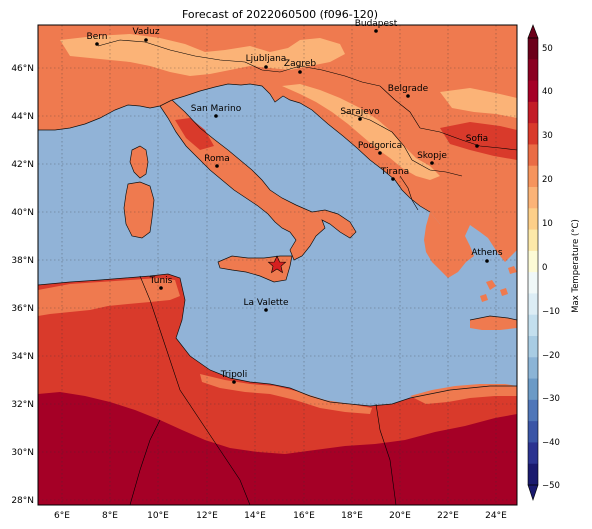 This screenshot has width=592, height=529. What do you see at coordinates (22, 261) in the screenshot?
I see `y-tick-label: 38°N` at bounding box center [22, 261].